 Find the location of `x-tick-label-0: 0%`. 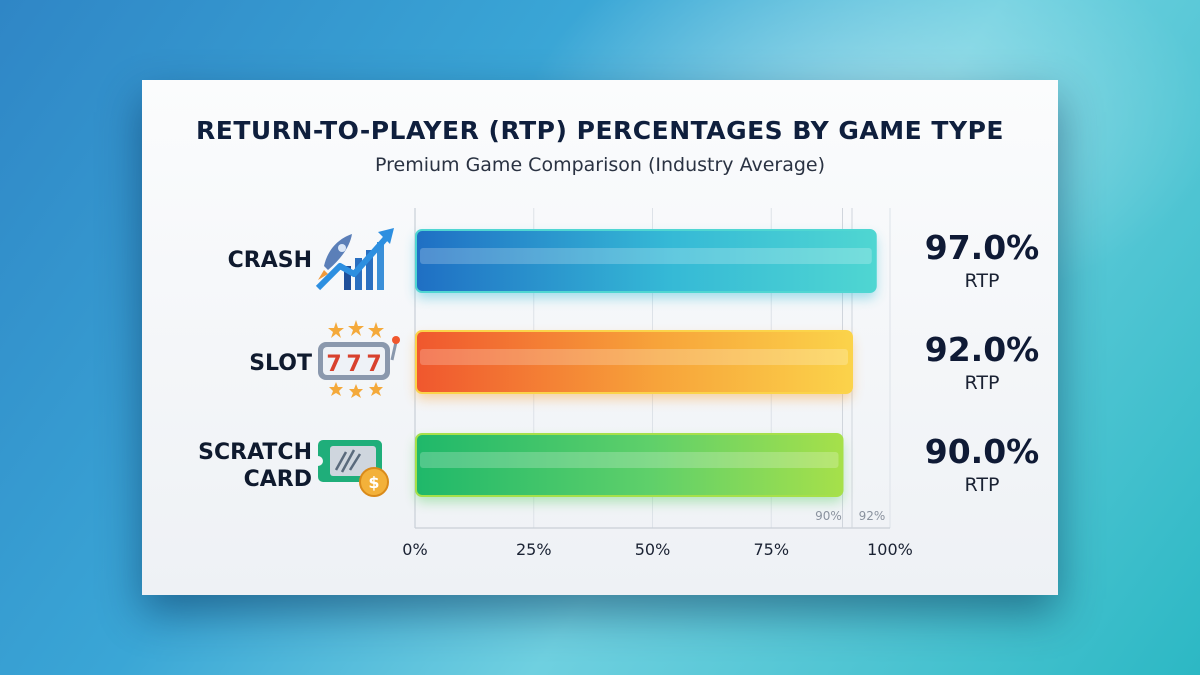

x-tick-label-0: 0% is located at coordinates (414, 549).